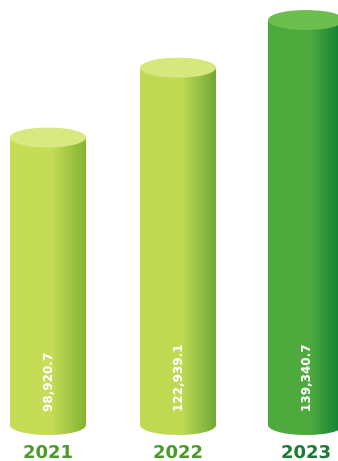 The width and height of the screenshot is (338, 461). What do you see at coordinates (178, 378) in the screenshot?
I see `value-label-2022: 122,939.1` at bounding box center [178, 378].